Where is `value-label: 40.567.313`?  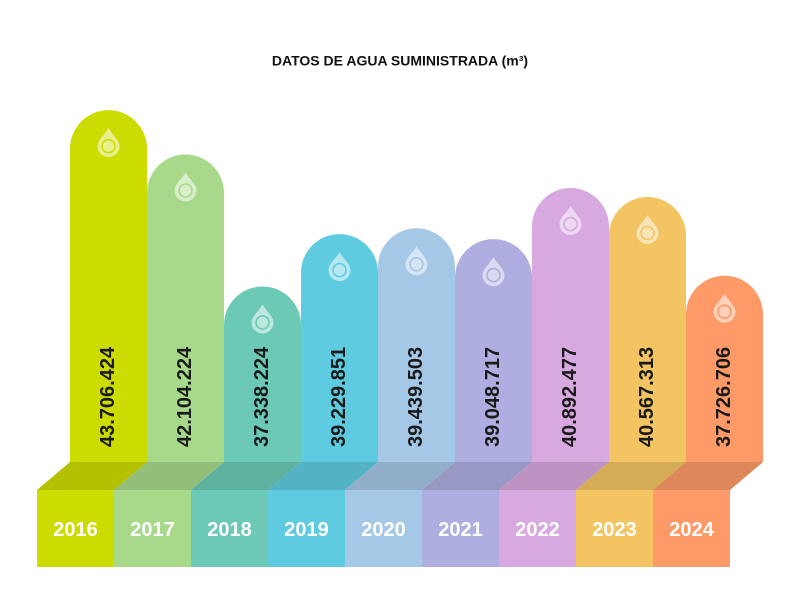 value-label: 40.567.313 is located at coordinates (647, 397).